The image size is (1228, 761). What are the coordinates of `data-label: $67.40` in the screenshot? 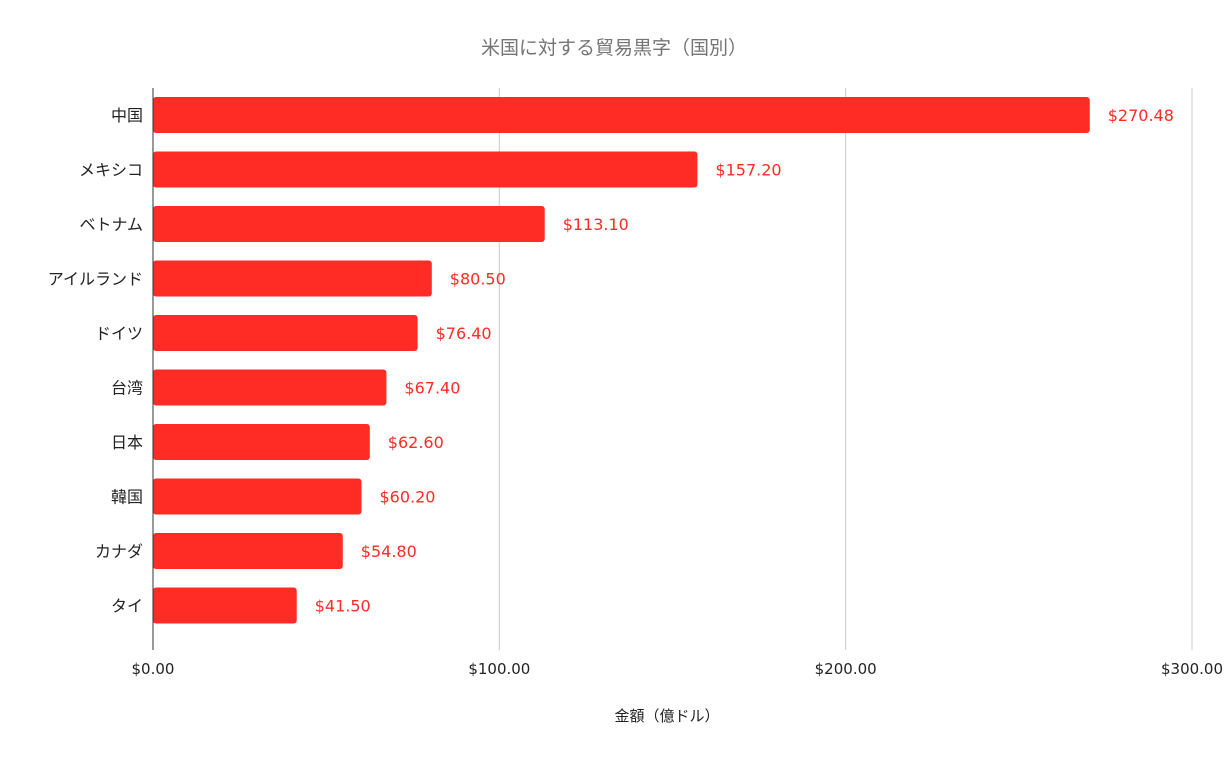 It's located at (432, 388).